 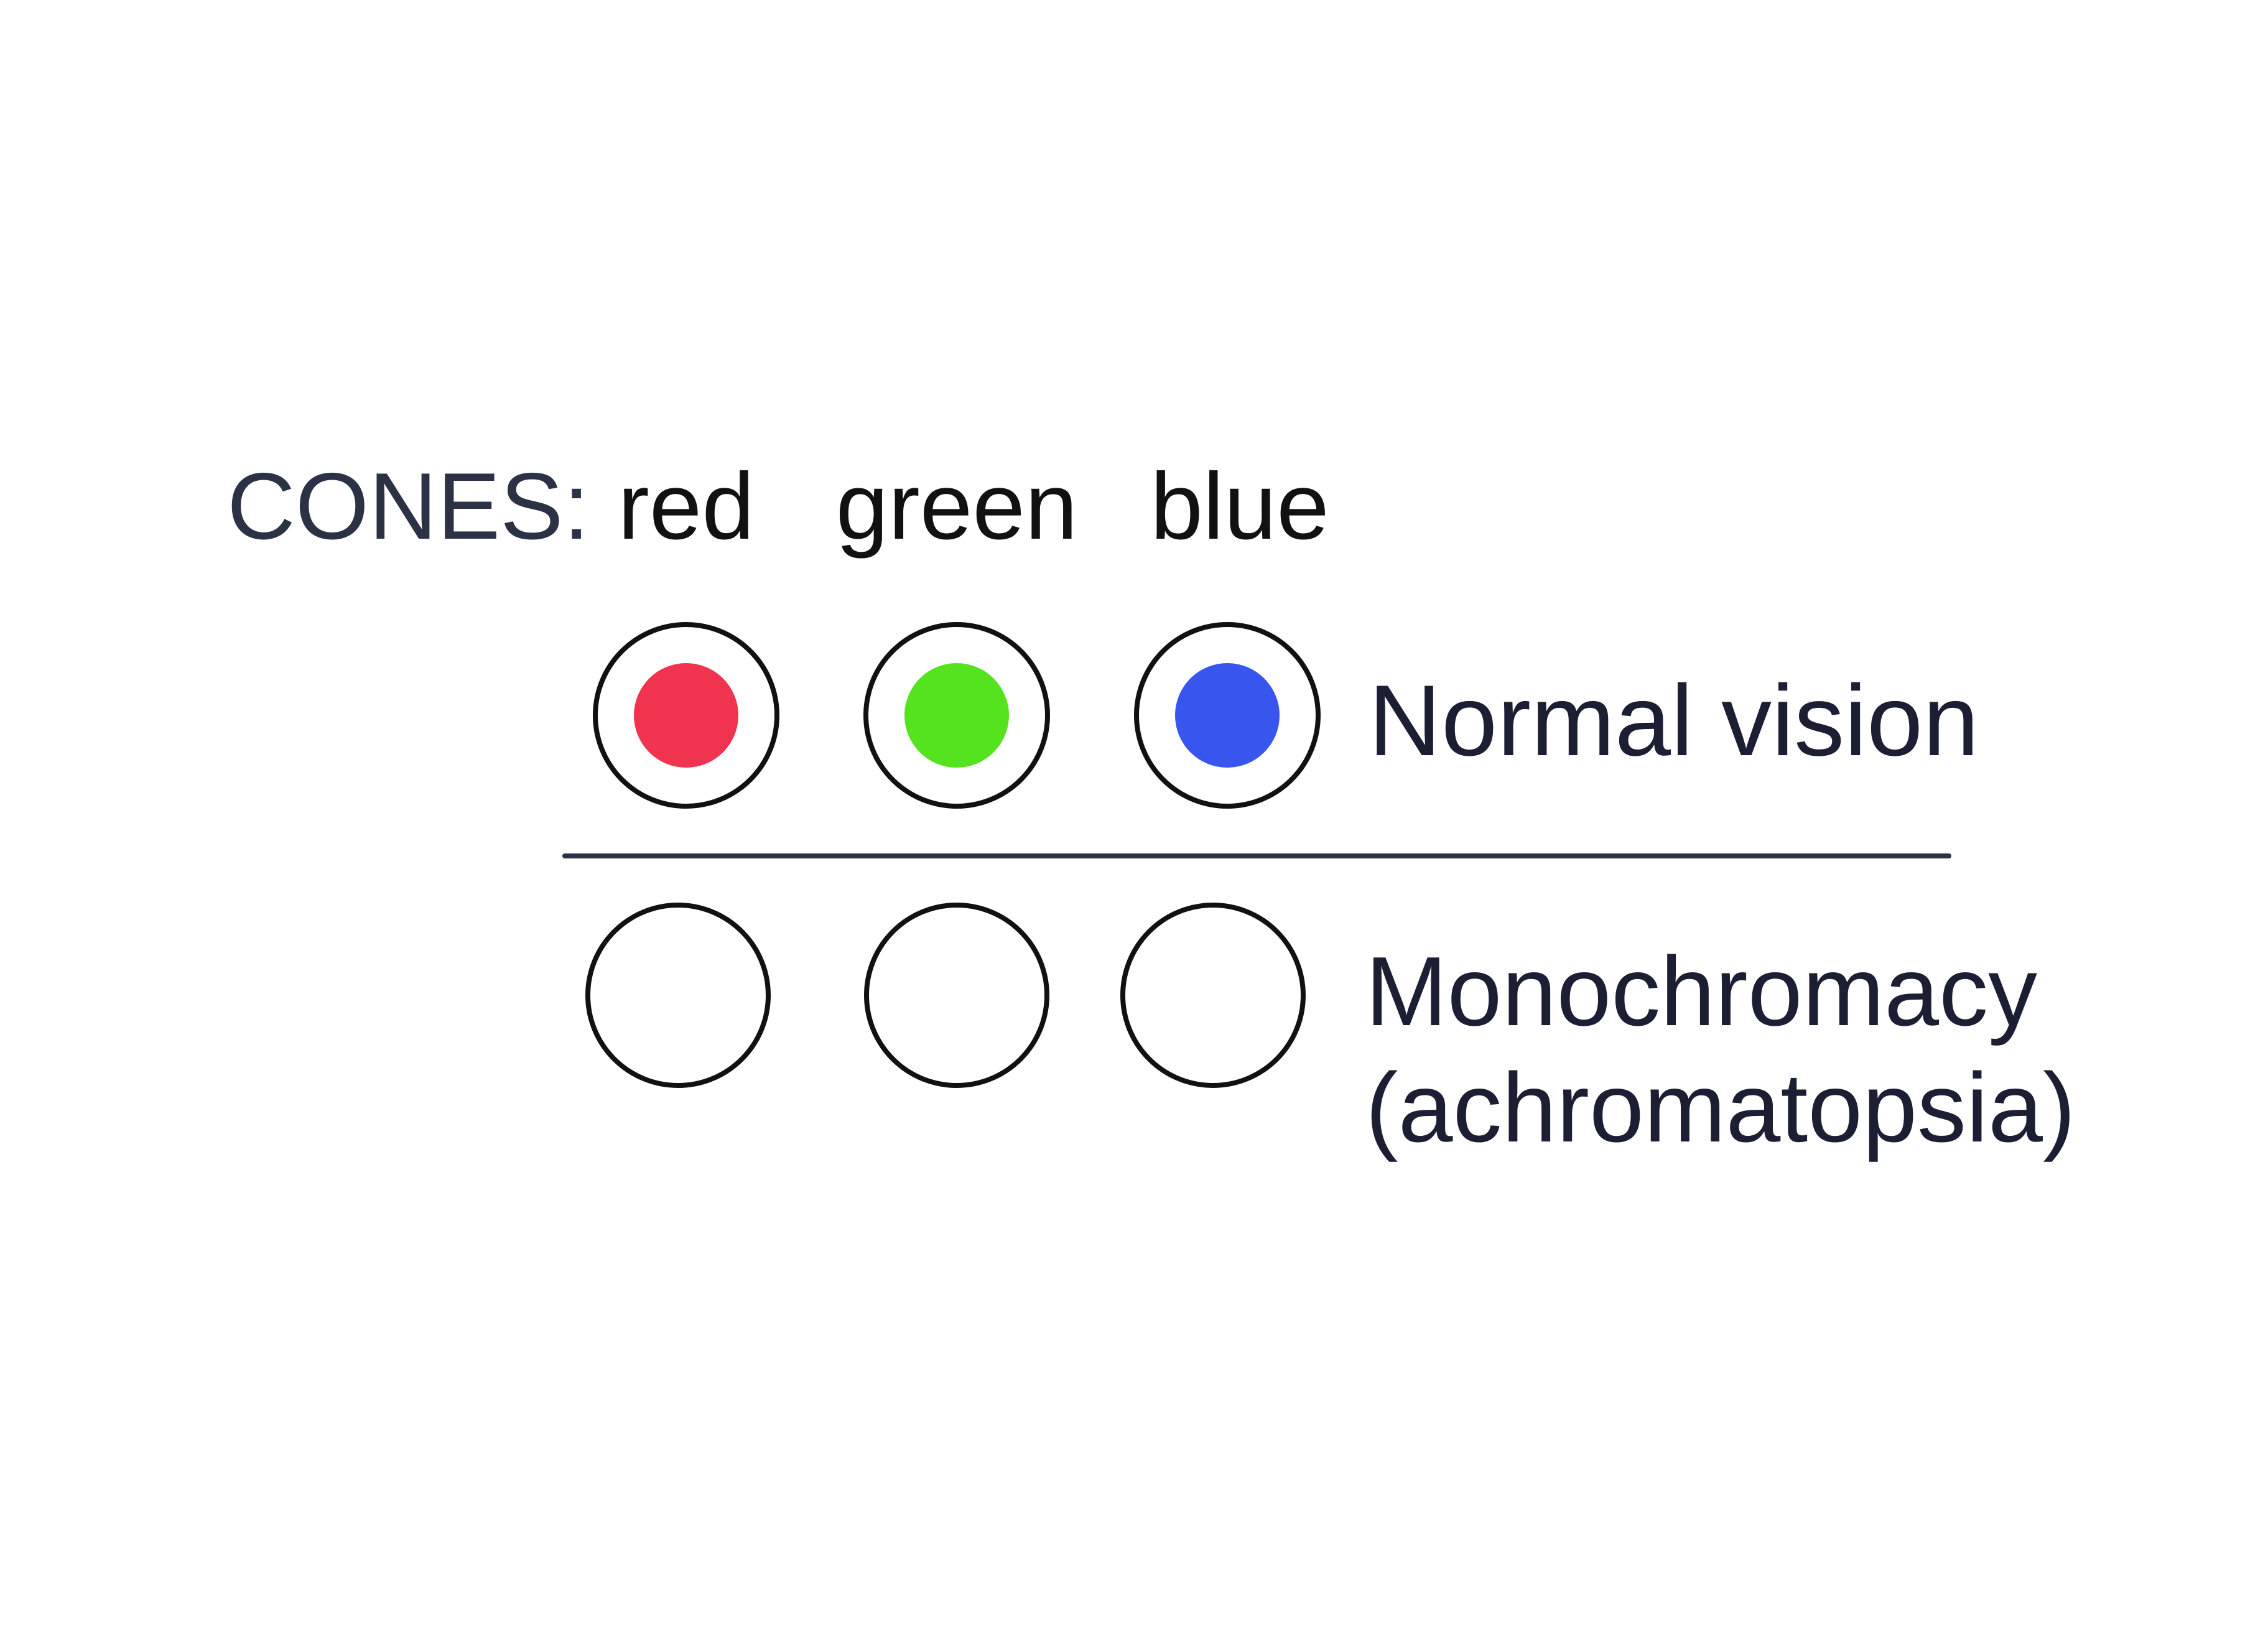 What do you see at coordinates (1227, 715) in the screenshot?
I see `cone-fill-blue` at bounding box center [1227, 715].